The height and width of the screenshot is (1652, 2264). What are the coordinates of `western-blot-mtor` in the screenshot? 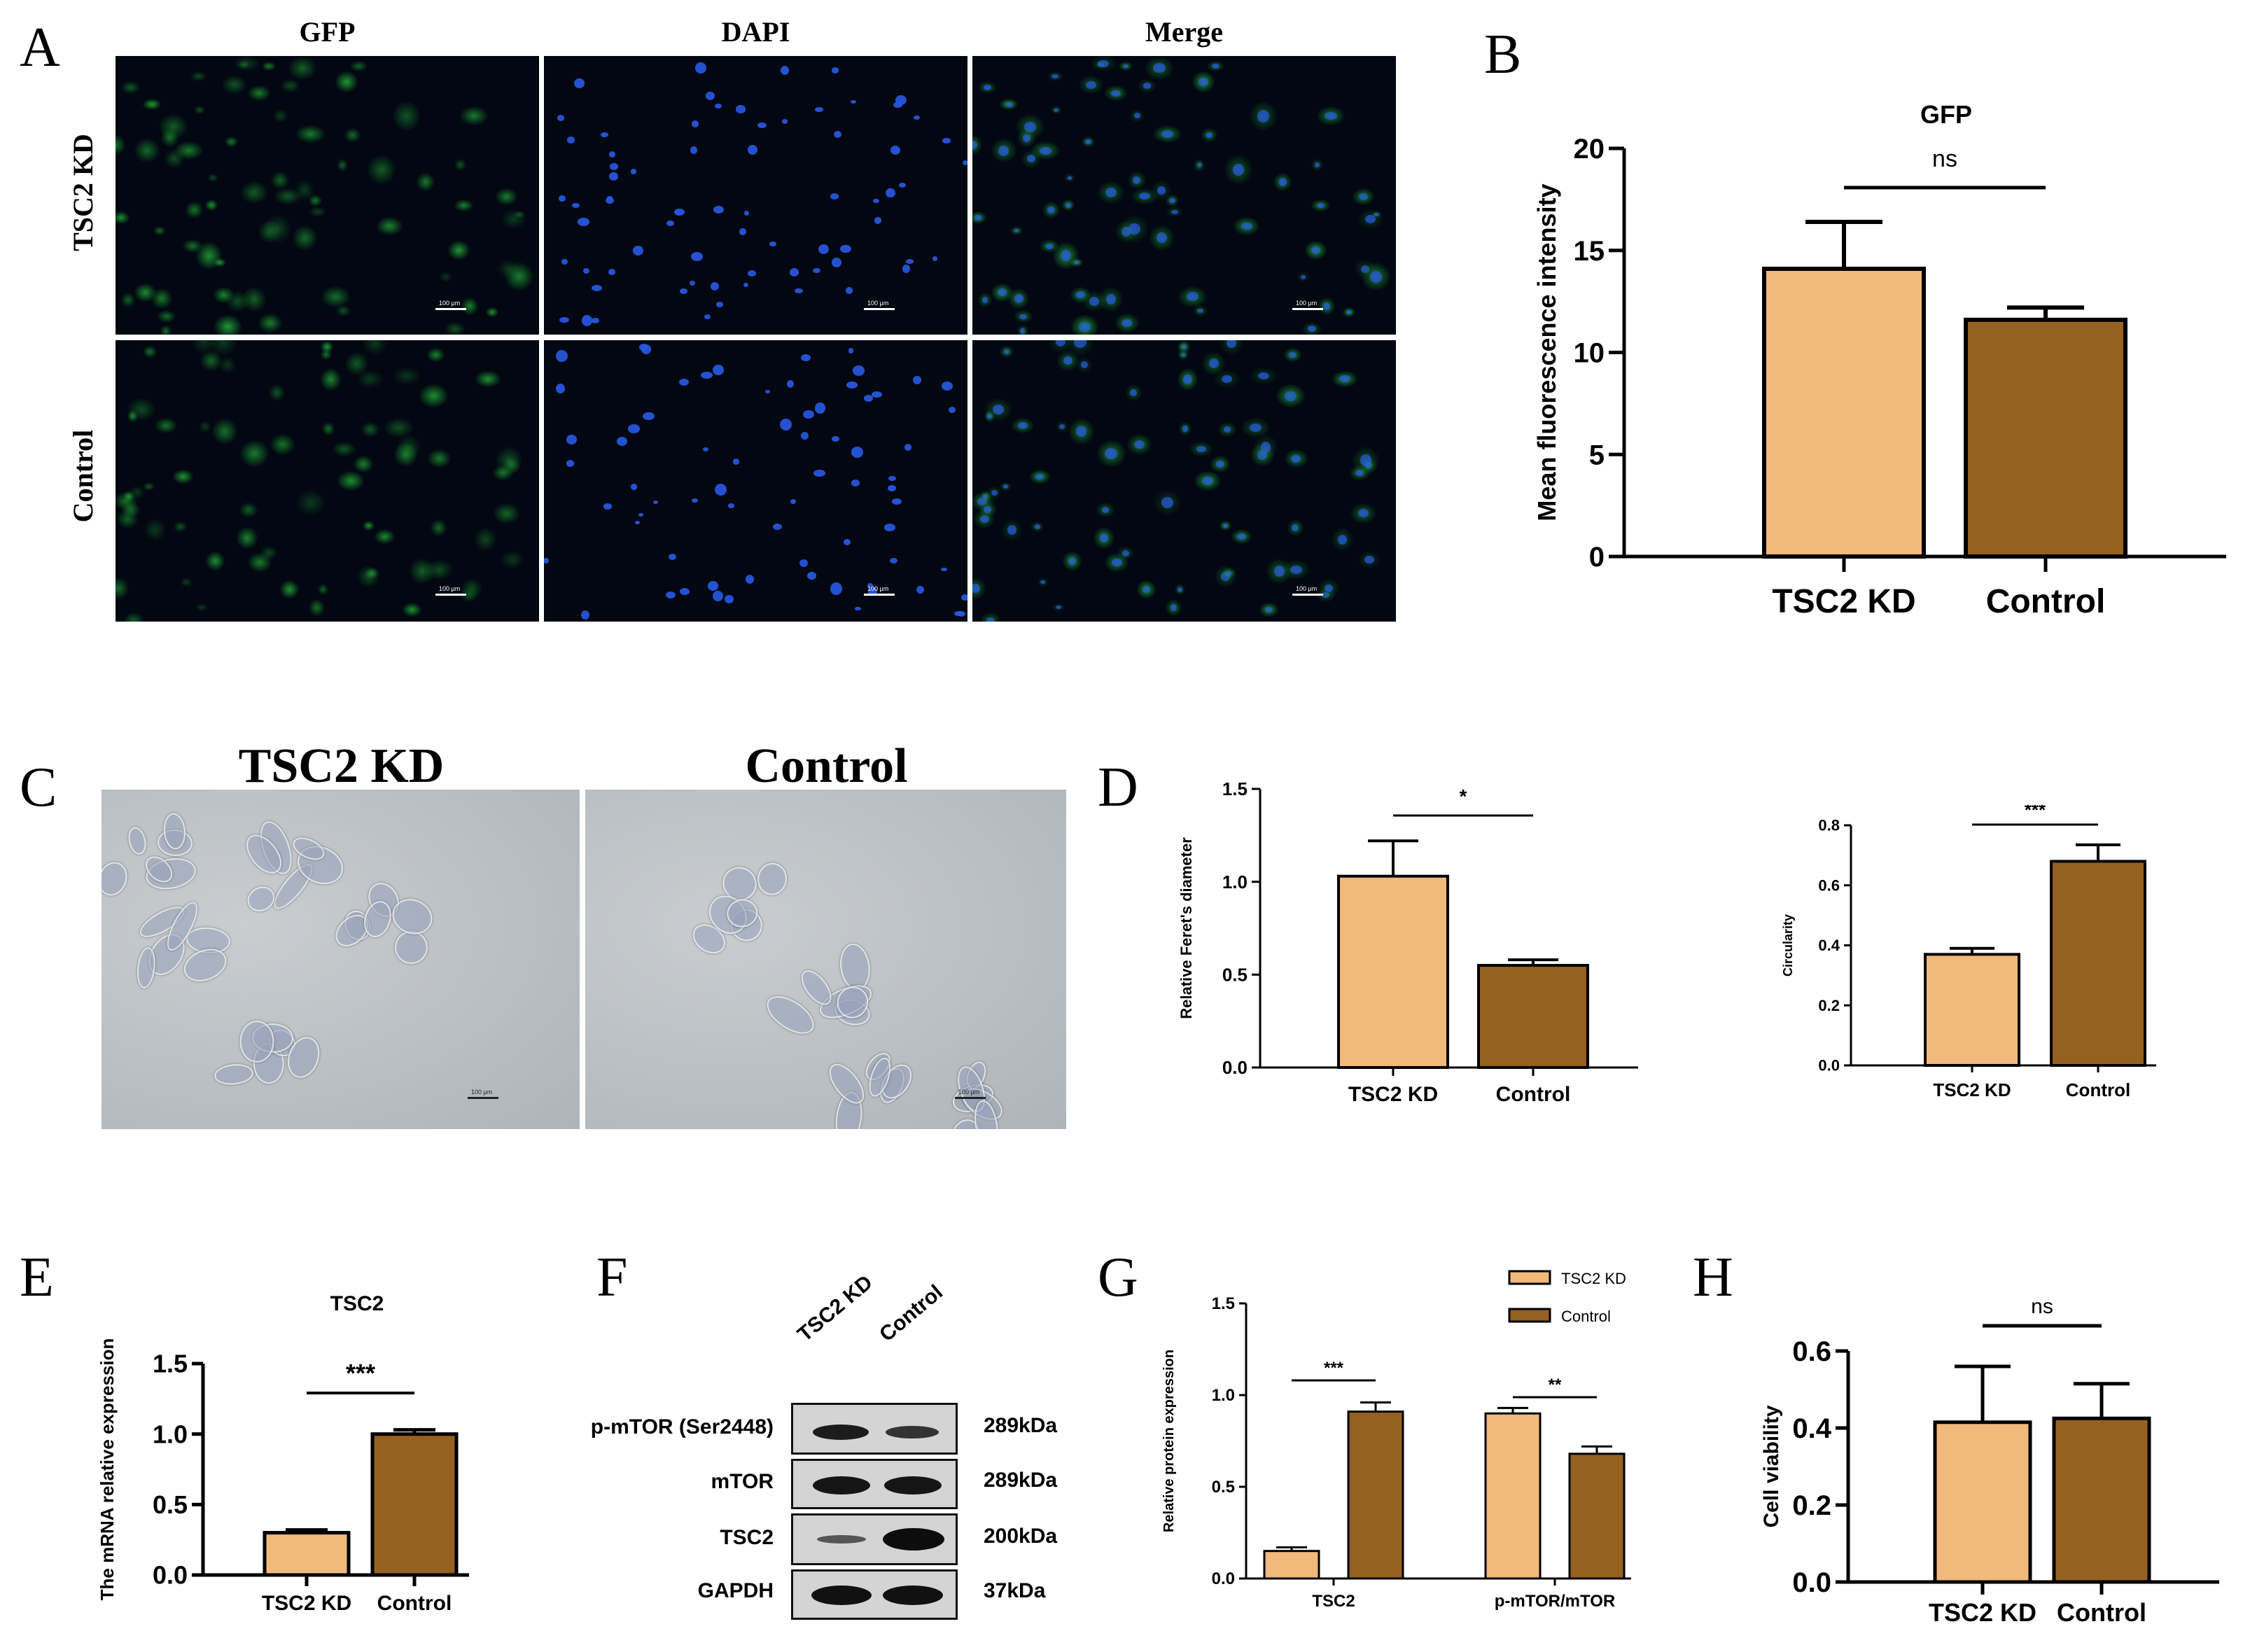 It's located at (874, 1484).